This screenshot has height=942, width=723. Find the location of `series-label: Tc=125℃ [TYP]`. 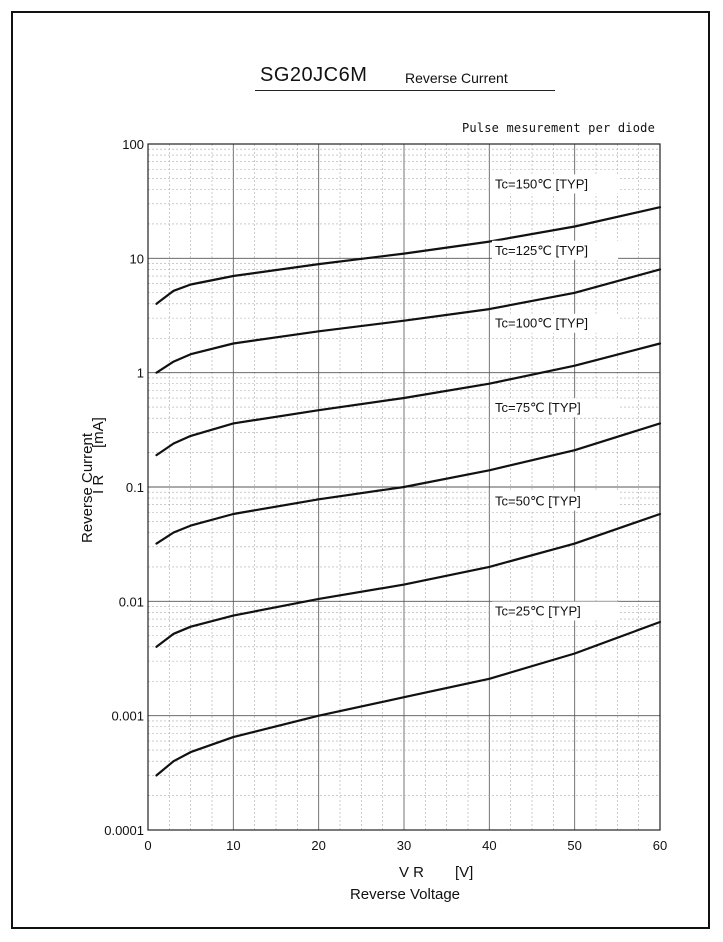

series-label: Tc=125℃ [TYP] is located at coordinates (541, 250).